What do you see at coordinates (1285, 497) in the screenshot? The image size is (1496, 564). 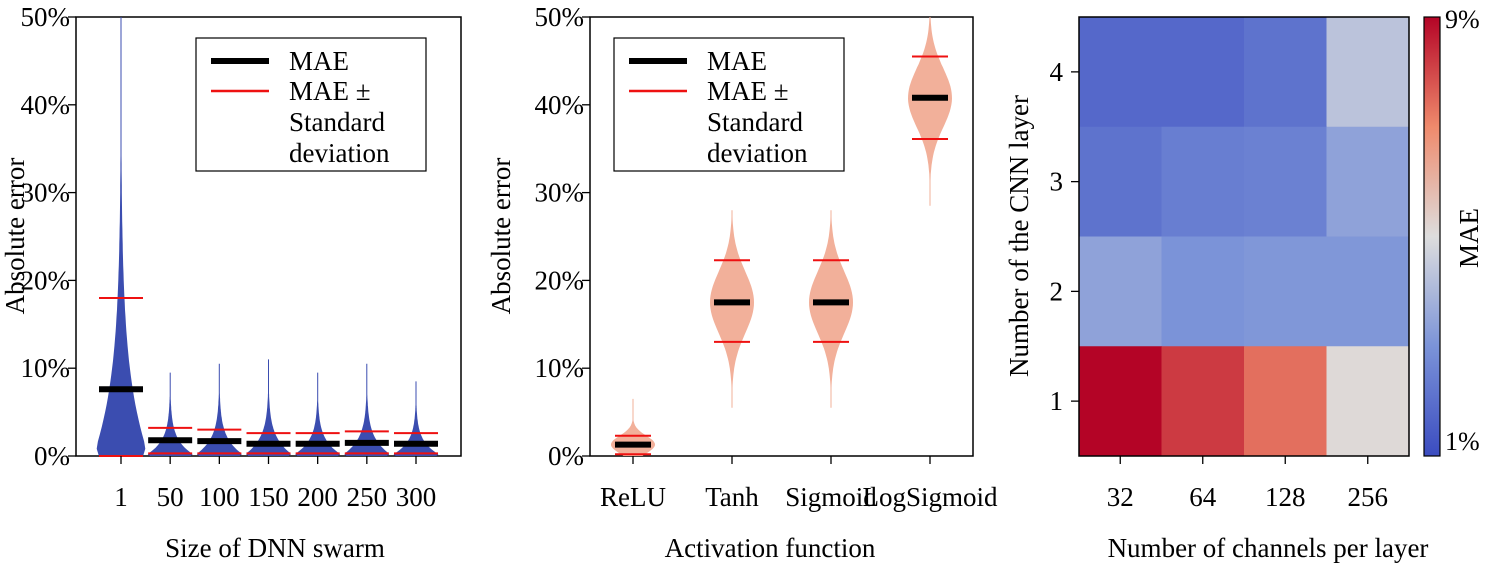 I see `x-tick-label: 128` at bounding box center [1285, 497].